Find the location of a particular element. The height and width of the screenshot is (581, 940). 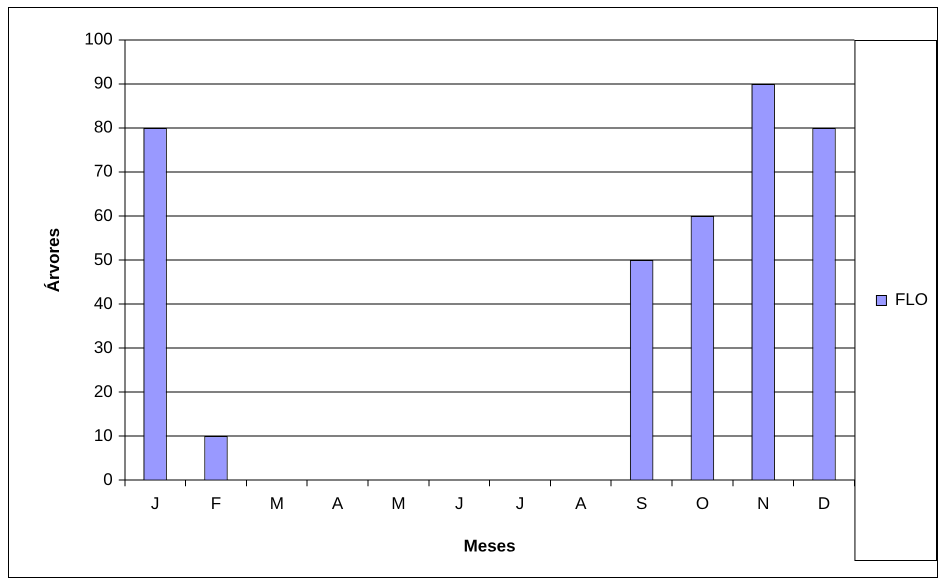

x-axis-title: Meses is located at coordinates (490, 546).